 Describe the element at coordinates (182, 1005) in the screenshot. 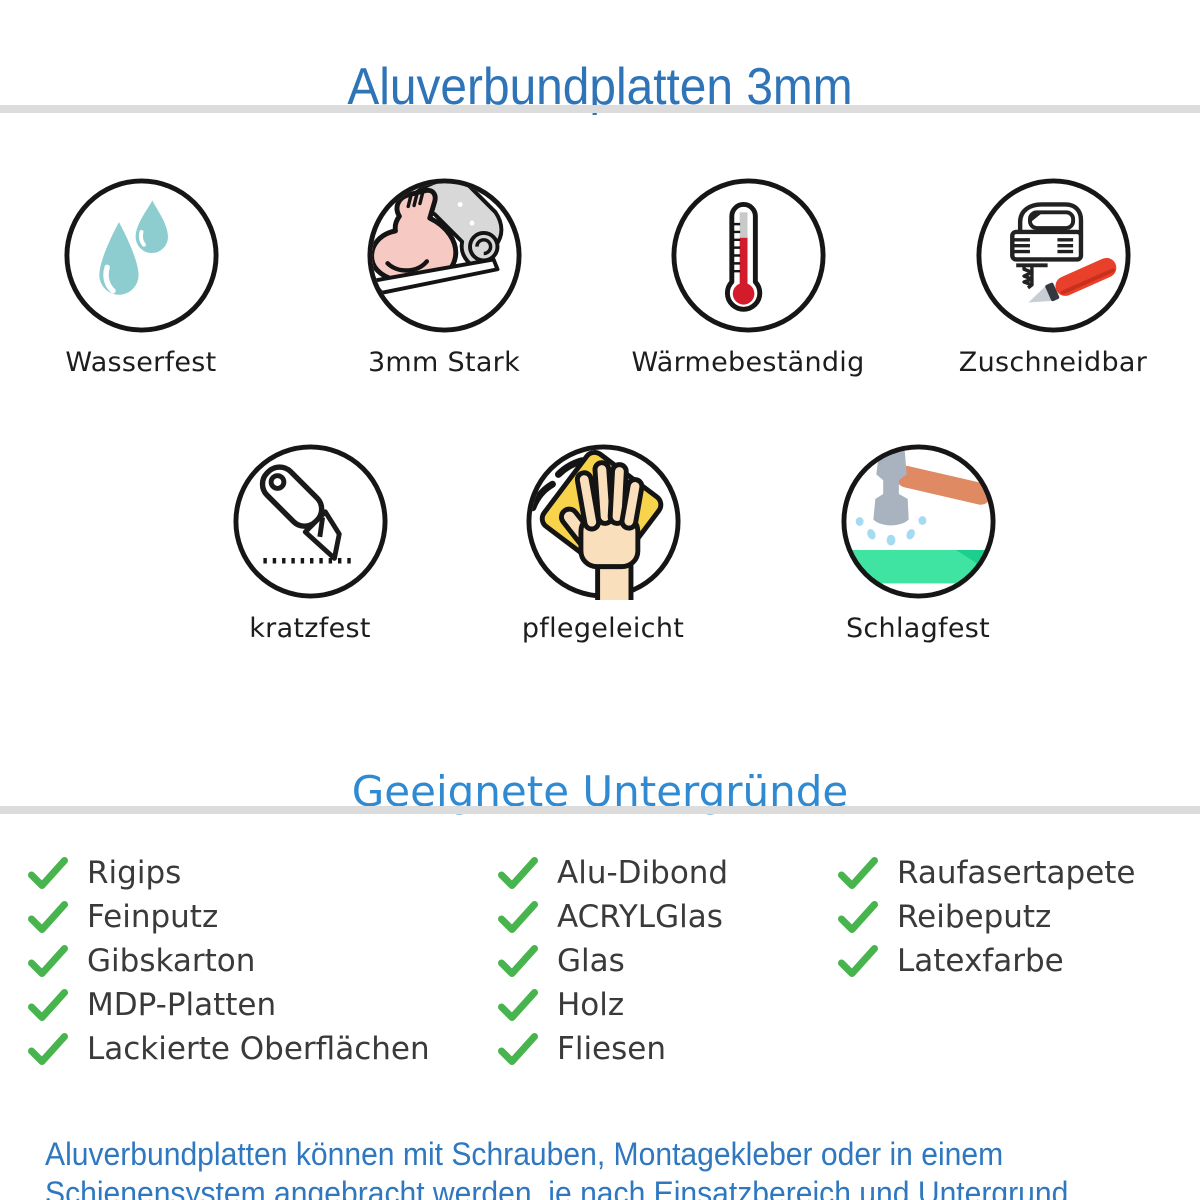

I see `substrate-label: MDP-Platten` at that location.